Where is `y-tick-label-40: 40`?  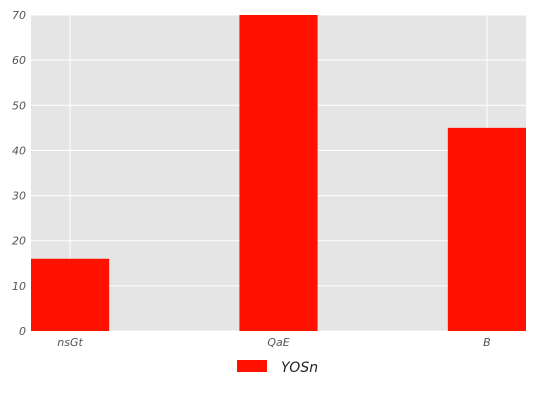 y-tick-label-40: 40 is located at coordinates (19, 150).